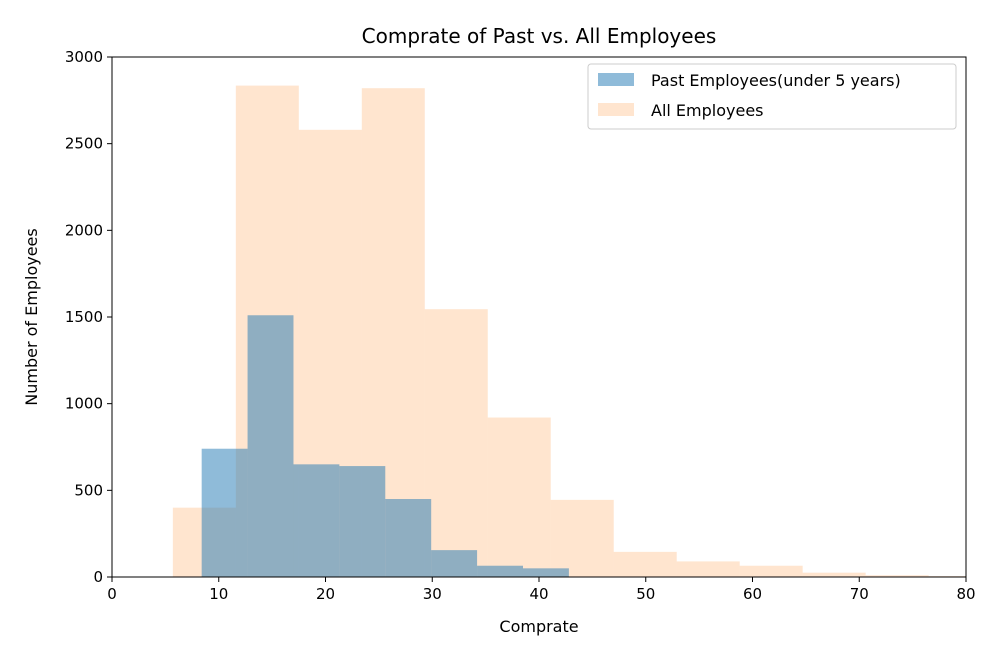 This screenshot has width=998, height=646. Describe the element at coordinates (859, 594) in the screenshot. I see `x-tick-label: 70` at that location.